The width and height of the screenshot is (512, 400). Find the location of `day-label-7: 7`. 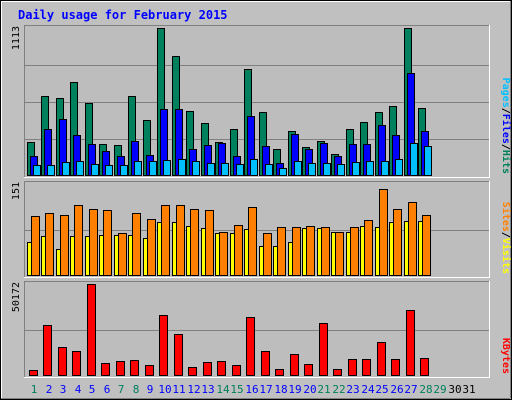

day-label-7: 7 is located at coordinates (121, 389).